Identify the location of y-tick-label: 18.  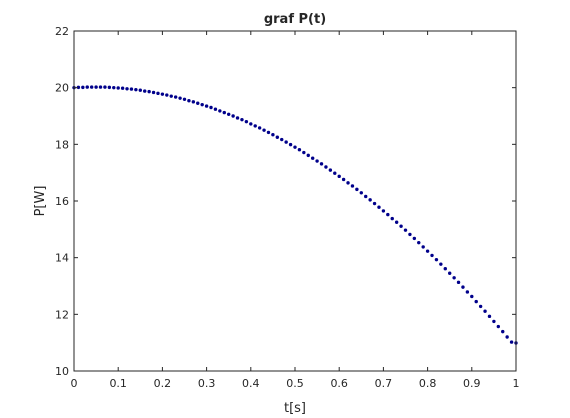
(62, 144).